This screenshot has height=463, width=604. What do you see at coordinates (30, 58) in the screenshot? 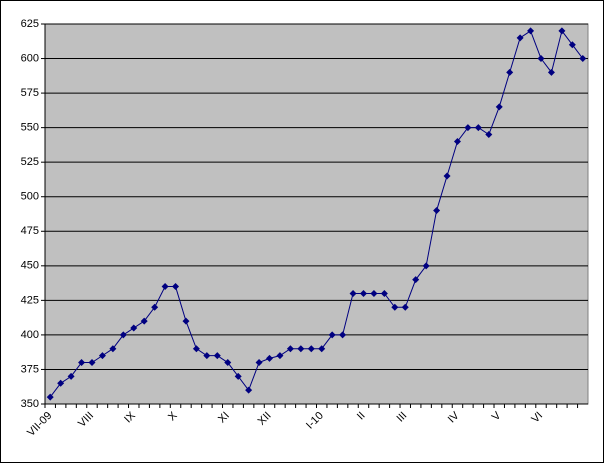
I see `y-tick-label: 600` at bounding box center [30, 58].